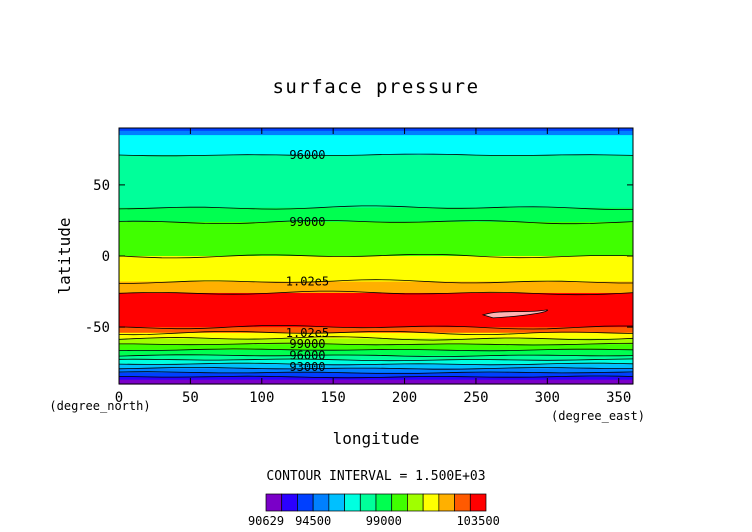 Image resolution: width=752 pixels, height=532 pixels. I want to click on x-tick-label: 300, so click(547, 398).